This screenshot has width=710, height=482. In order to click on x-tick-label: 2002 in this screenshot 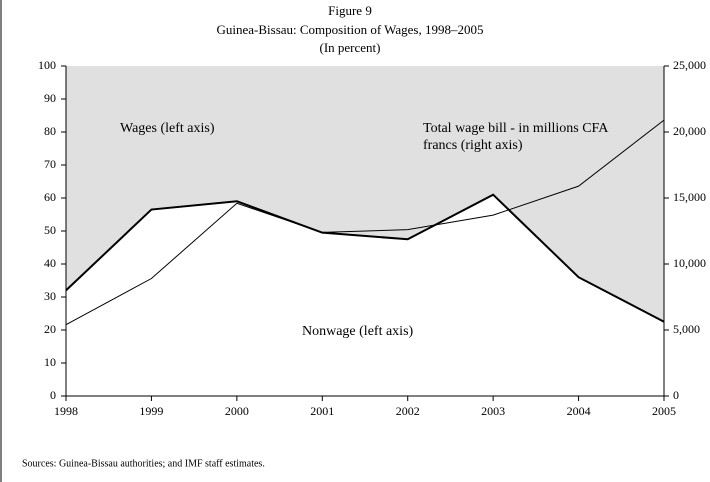, I will do `click(408, 411)`.